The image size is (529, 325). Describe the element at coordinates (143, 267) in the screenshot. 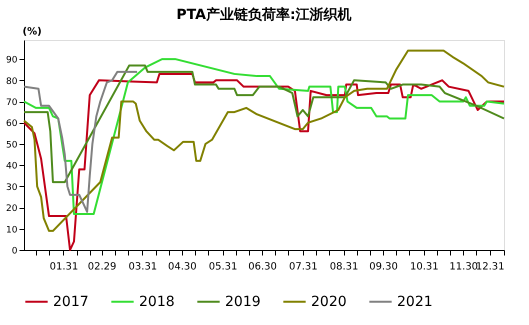

I see `x-tick-label: 03.31` at that location.